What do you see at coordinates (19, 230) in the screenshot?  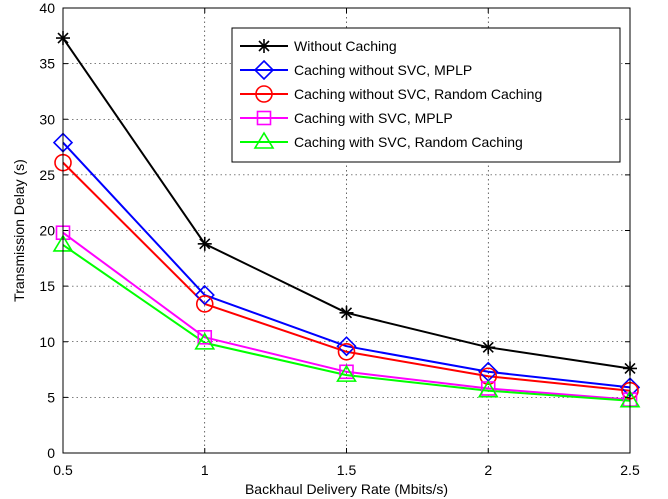 I see `y-axis-label: Transmission Delay (s)` at bounding box center [19, 230].